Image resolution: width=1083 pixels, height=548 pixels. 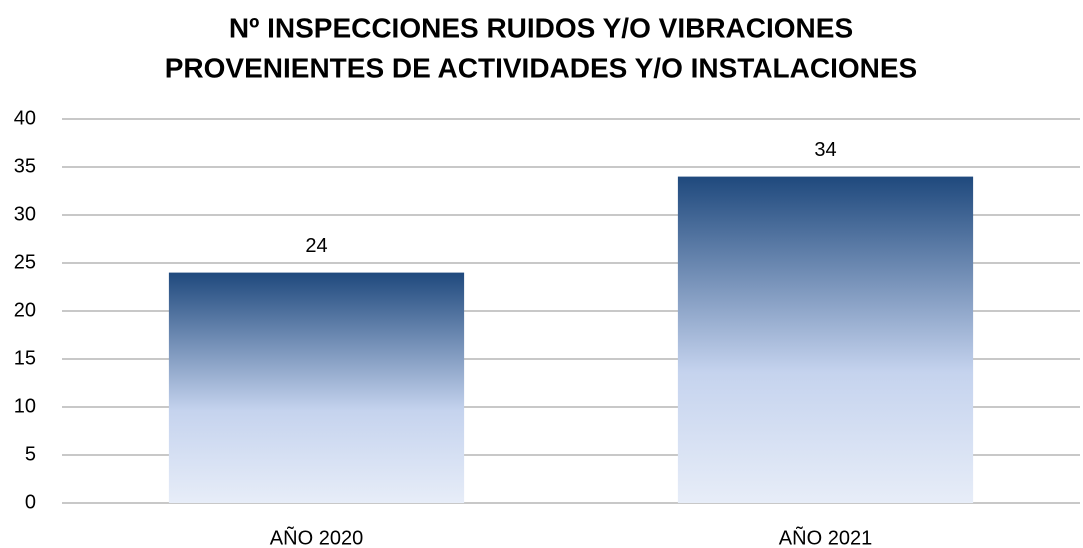 I want to click on x-tick-label: AÑO 2020, so click(x=316, y=536).